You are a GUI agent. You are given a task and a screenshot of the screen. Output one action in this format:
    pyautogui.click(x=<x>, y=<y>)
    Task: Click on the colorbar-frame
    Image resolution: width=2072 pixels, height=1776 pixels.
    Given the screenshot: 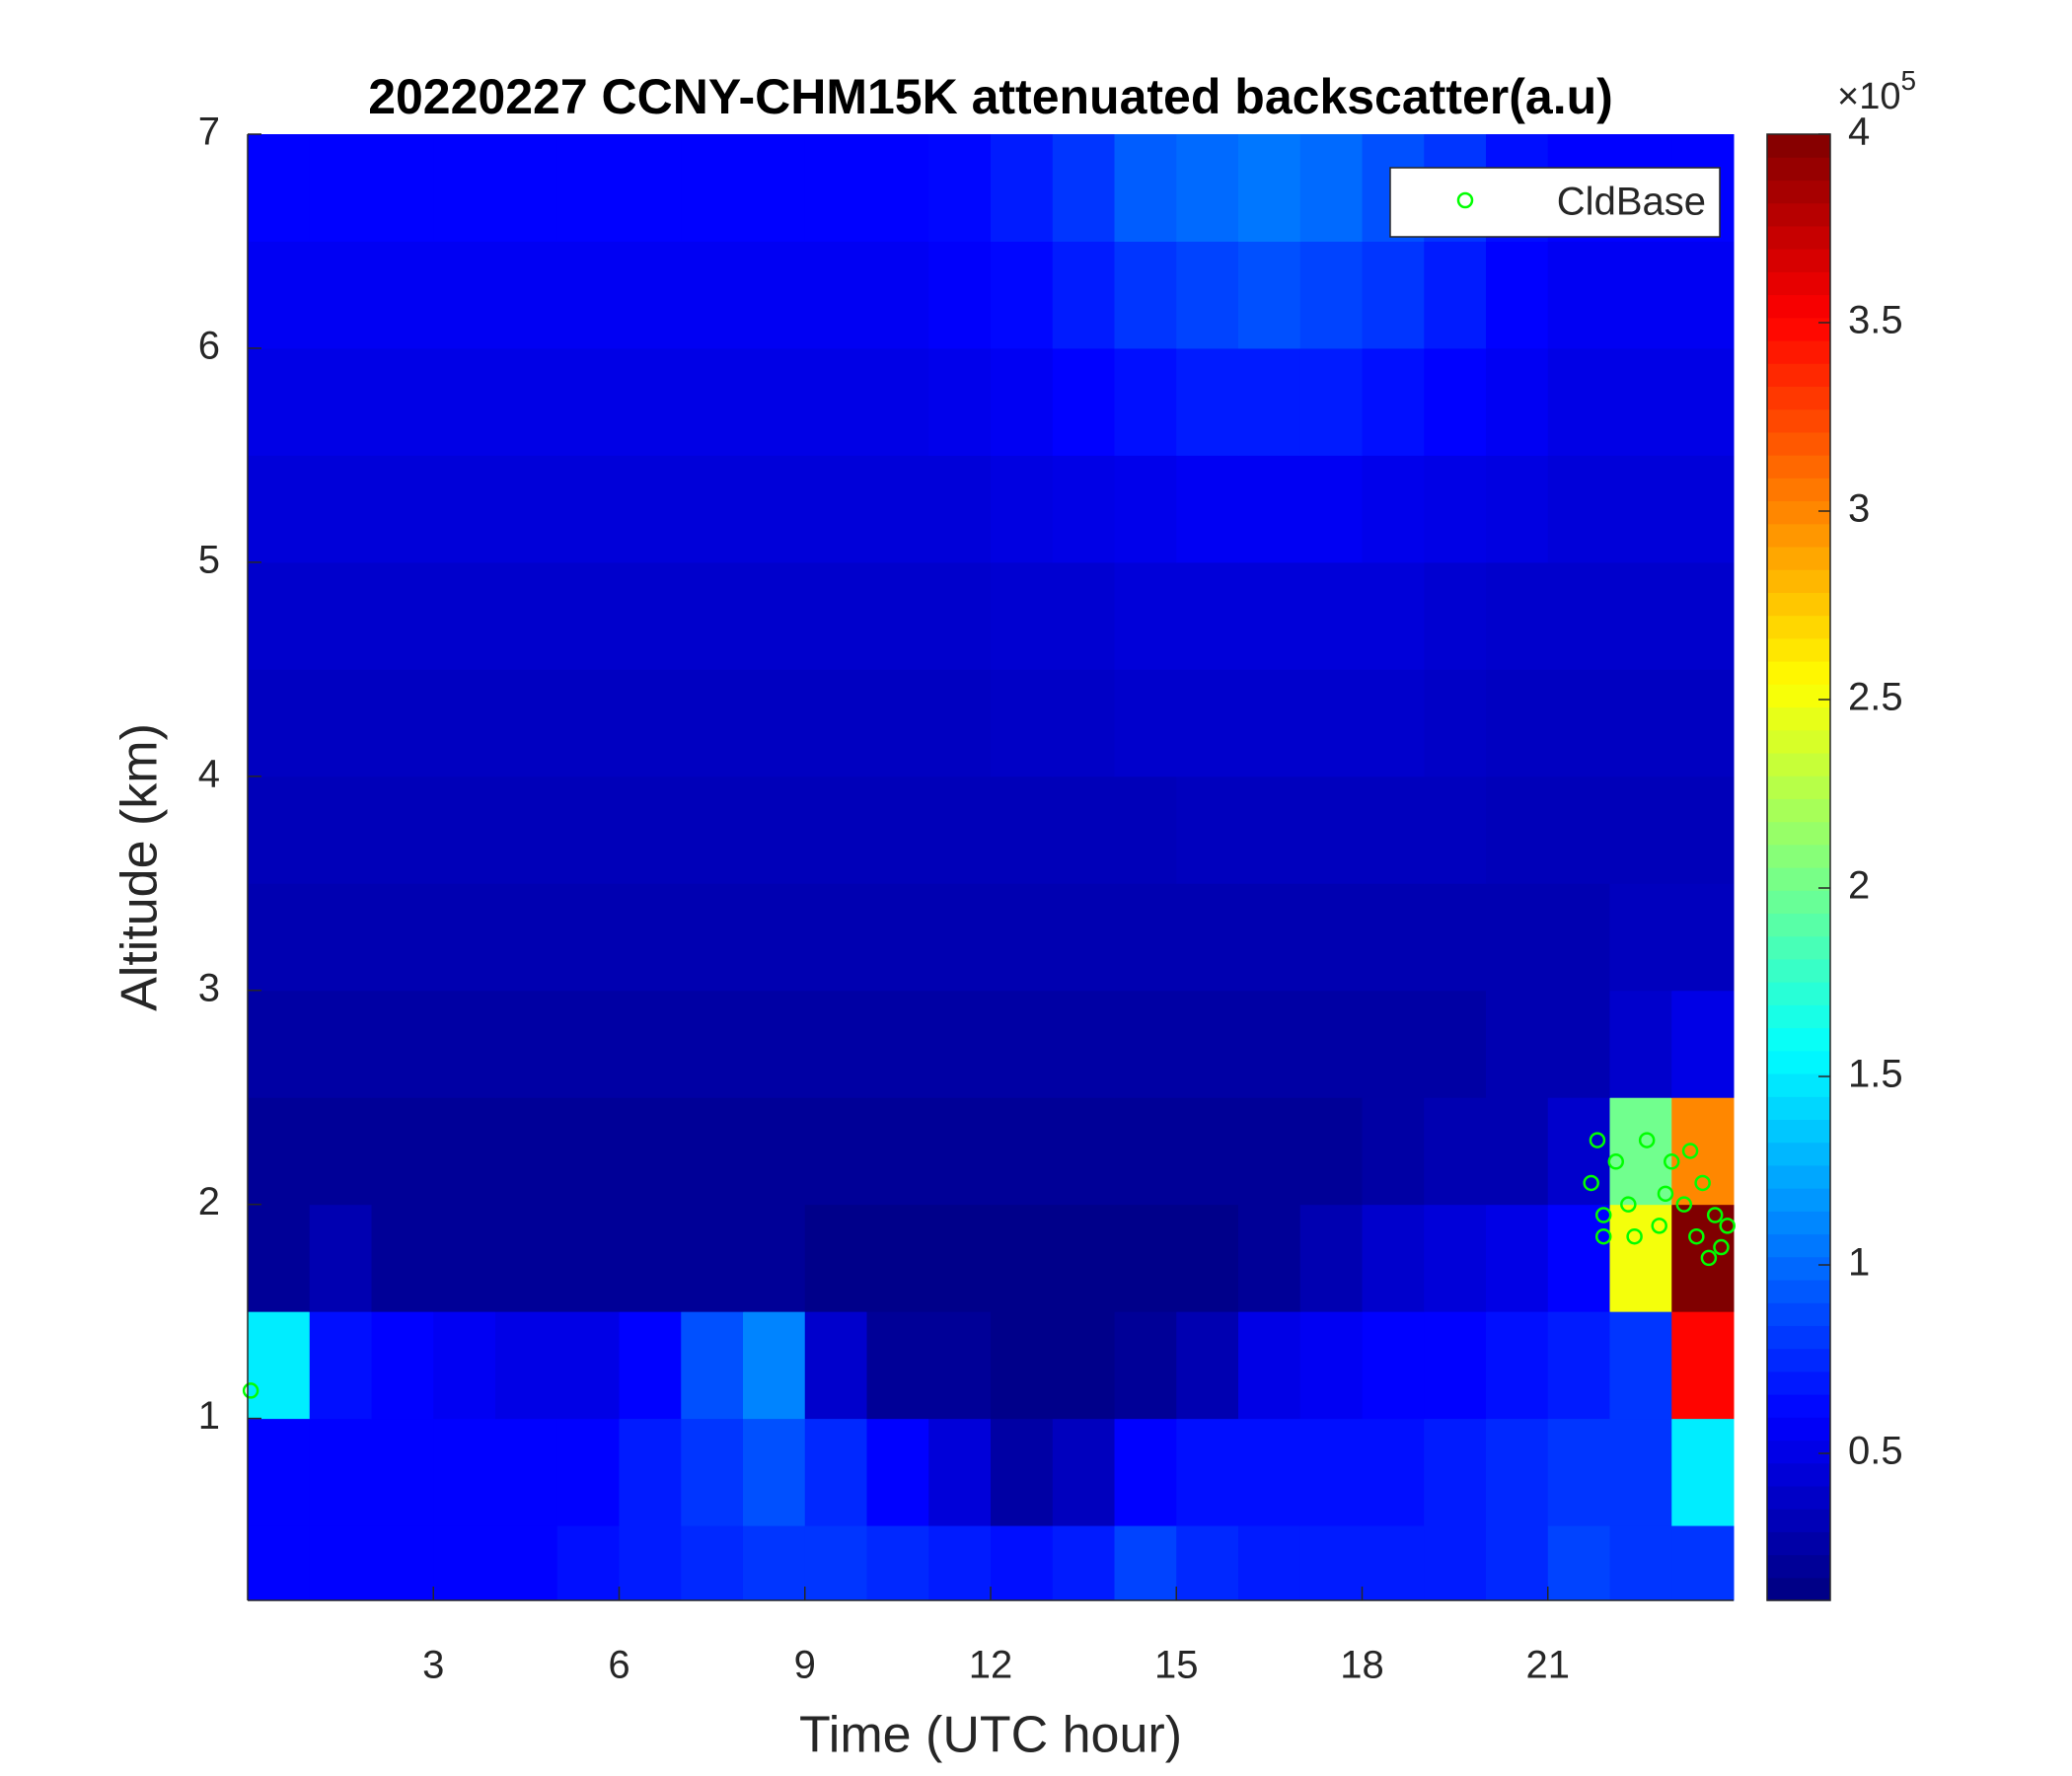 What is the action you would take?
    pyautogui.click(x=1799, y=867)
    